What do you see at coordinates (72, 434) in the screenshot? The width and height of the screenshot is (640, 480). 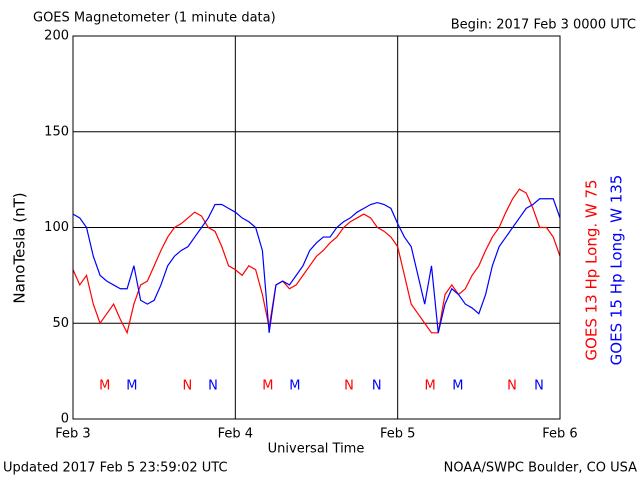 I see `x-tick-label: Feb 3` at bounding box center [72, 434].